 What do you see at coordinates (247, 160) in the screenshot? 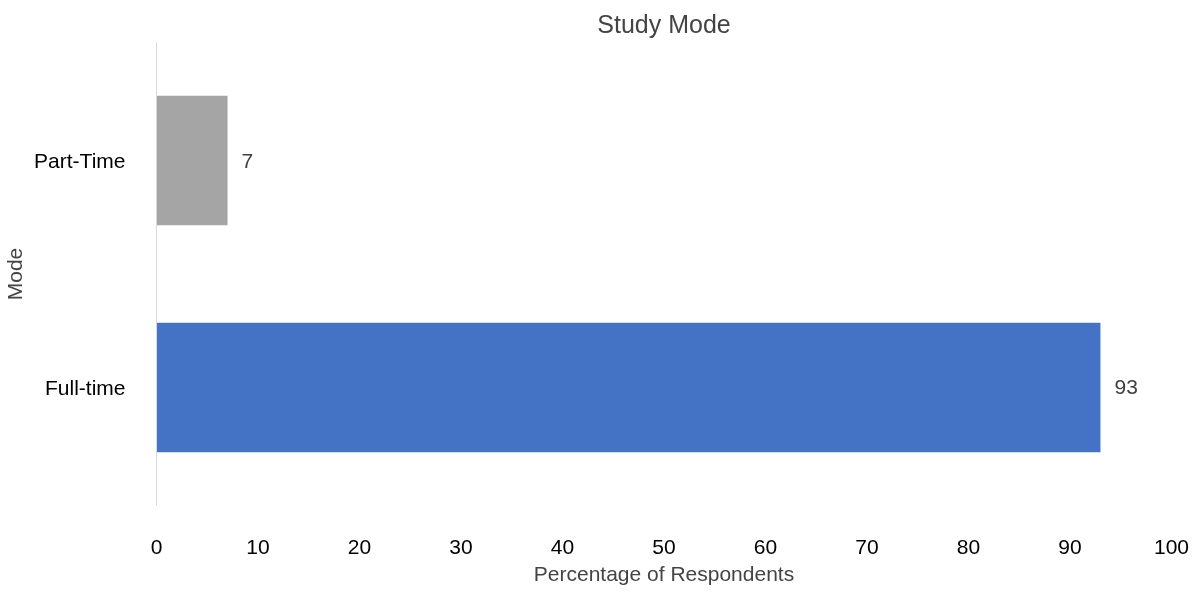
I see `data-label: 7` at bounding box center [247, 160].